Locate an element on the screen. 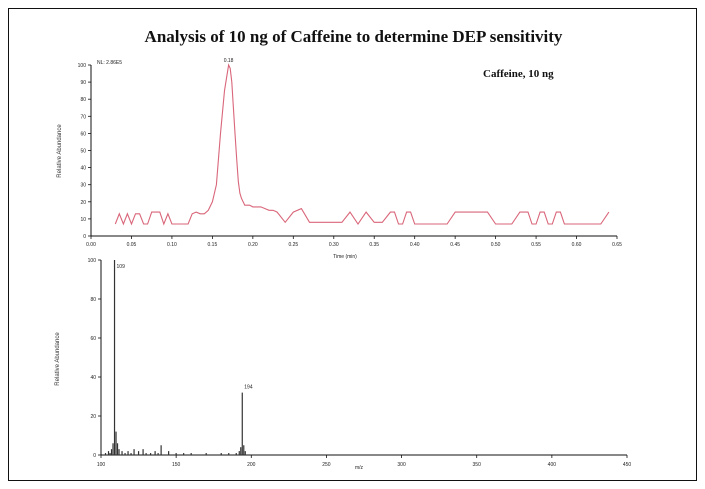 Image resolution: width=705 pixels, height=489 pixels. chromatogram-y-tick-label: 70 is located at coordinates (83, 117).